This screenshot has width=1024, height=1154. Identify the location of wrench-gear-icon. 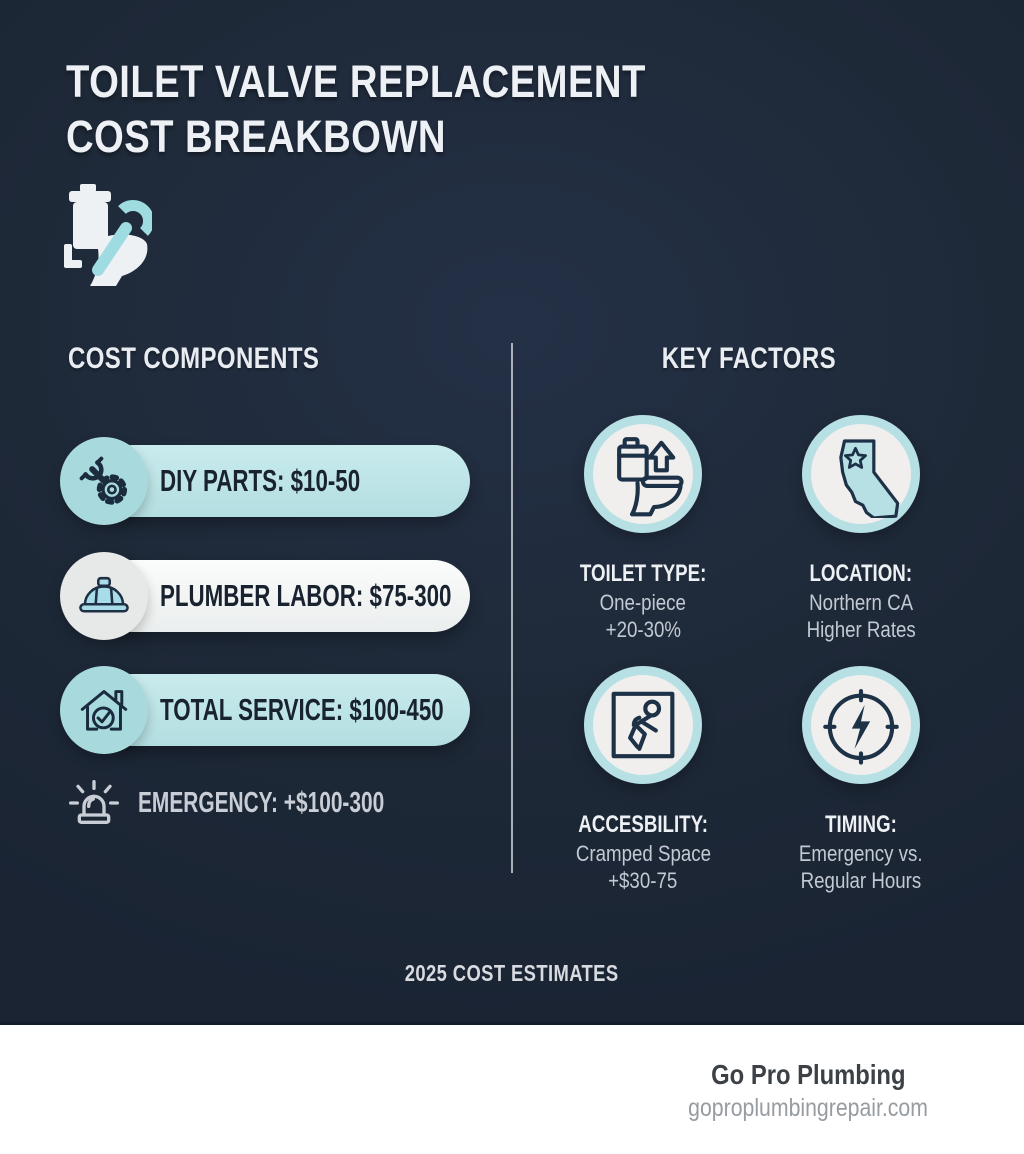
(103, 480).